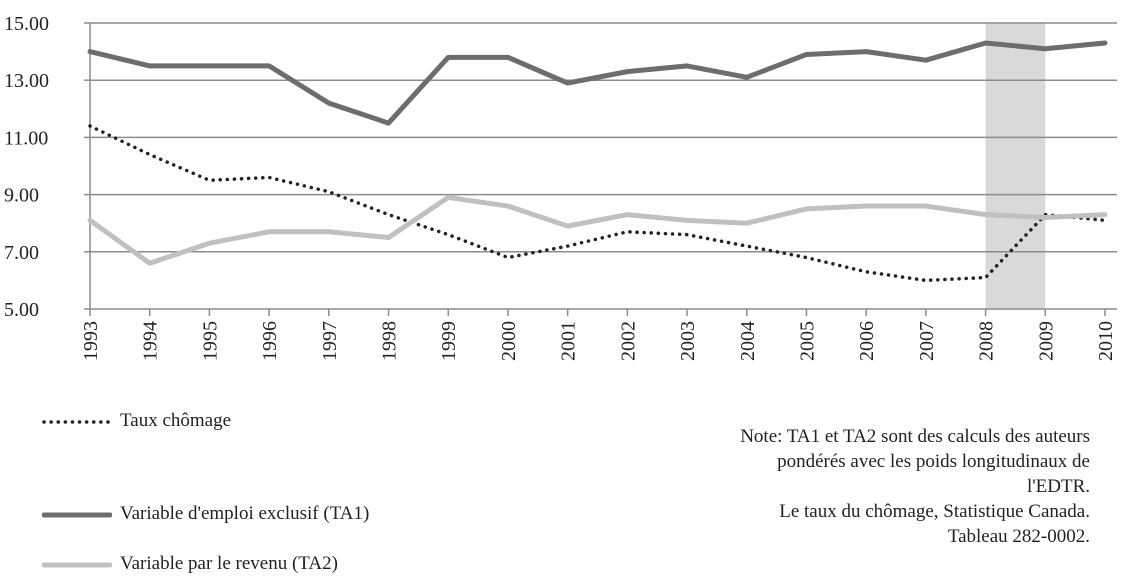 This screenshot has width=1122, height=577. What do you see at coordinates (21, 310) in the screenshot?
I see `y-tick-label: 5.00` at bounding box center [21, 310].